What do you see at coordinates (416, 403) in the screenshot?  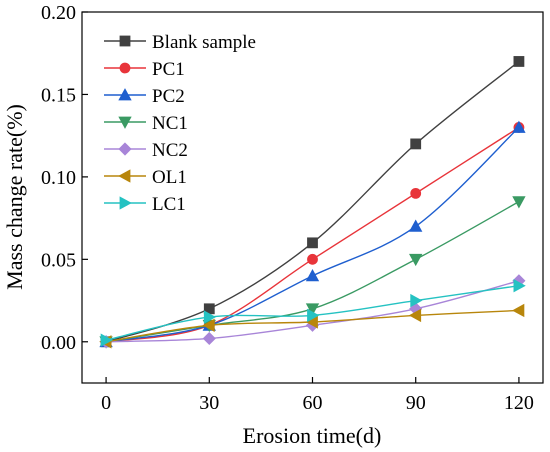 I see `x-tick-label: 90` at bounding box center [416, 403].